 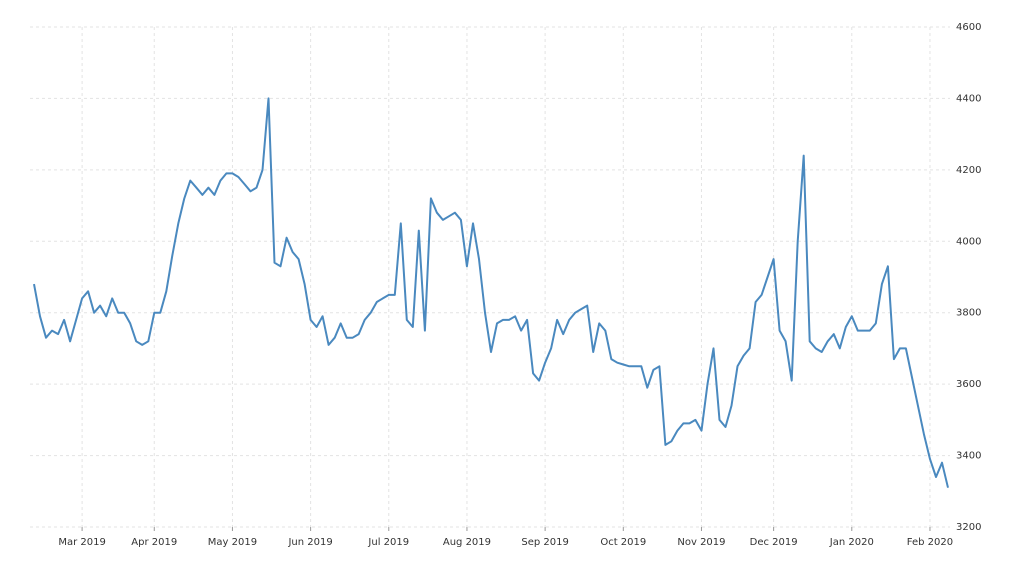 I want to click on x-tick-label: May 2019, so click(x=232, y=542).